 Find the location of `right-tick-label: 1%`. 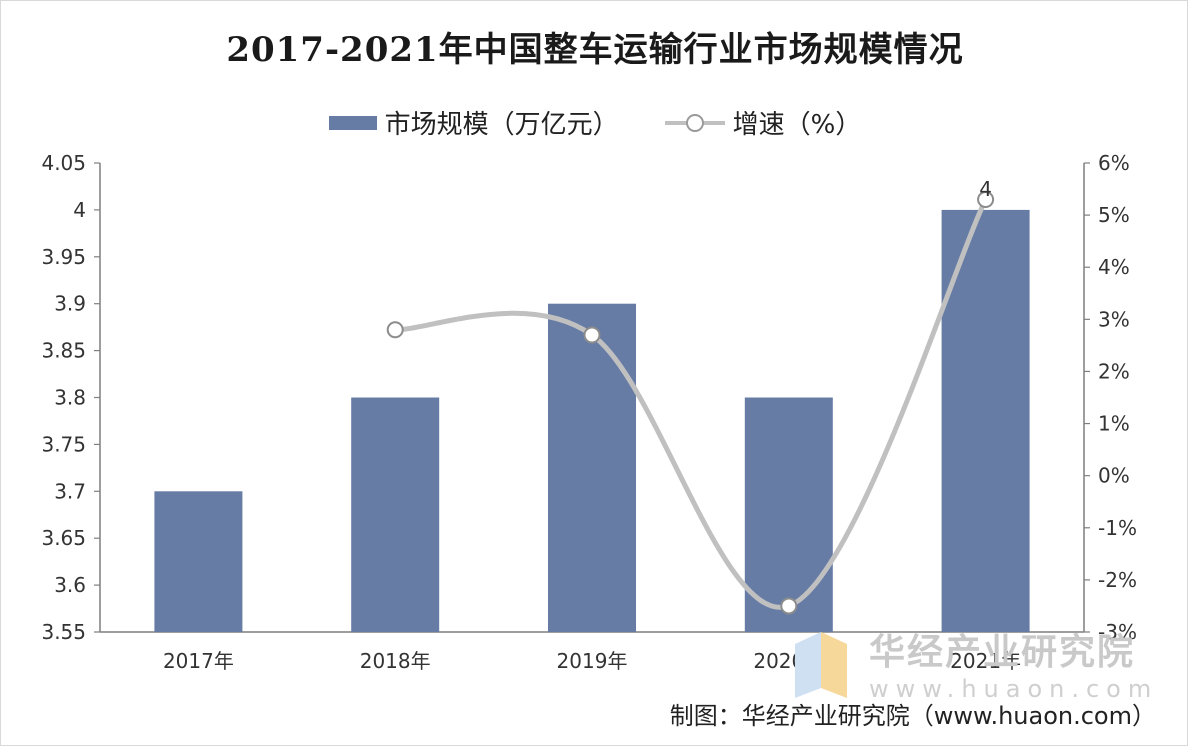

right-tick-label: 1% is located at coordinates (1114, 424).